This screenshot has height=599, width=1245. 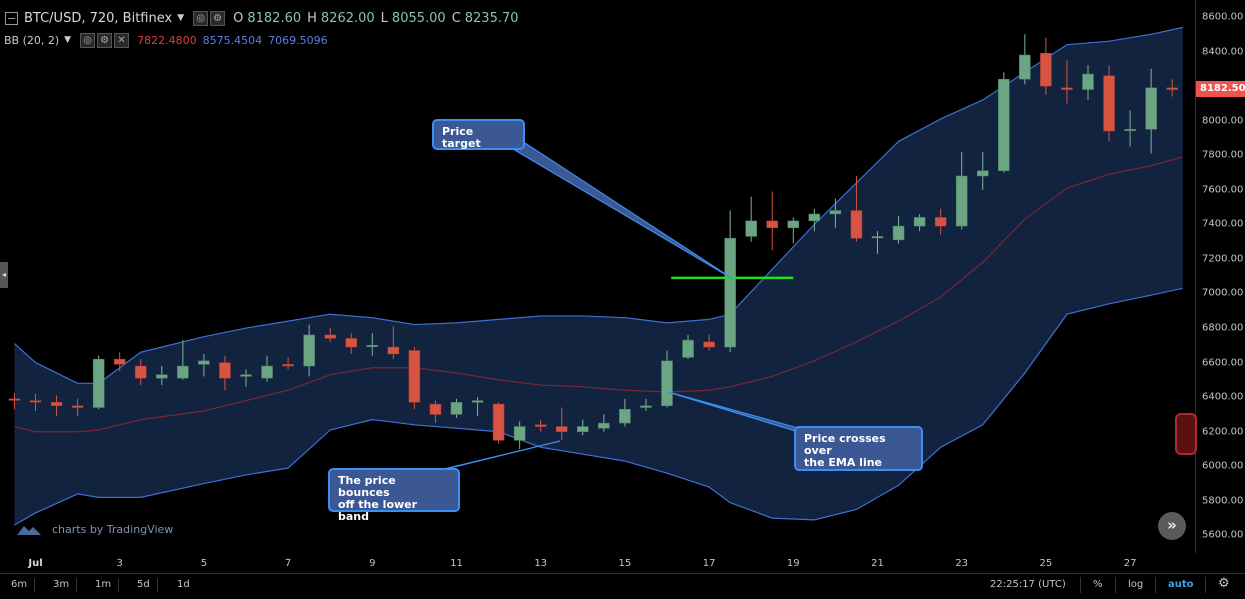 What do you see at coordinates (167, 40) in the screenshot?
I see `bb-middle-value: 7822.4800` at bounding box center [167, 40].